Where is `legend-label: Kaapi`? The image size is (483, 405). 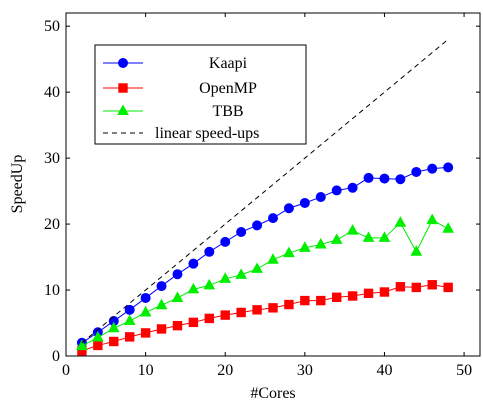 legend-label: Kaapi is located at coordinates (228, 63).